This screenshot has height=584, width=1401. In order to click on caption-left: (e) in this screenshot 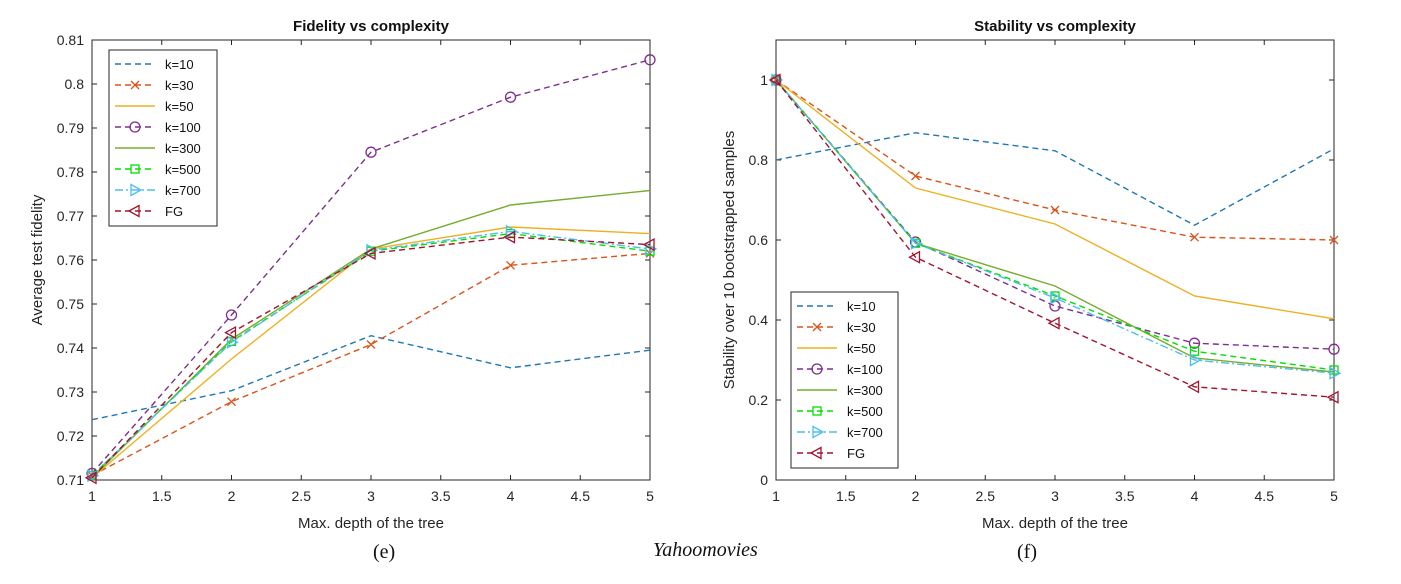, I will do `click(384, 552)`.